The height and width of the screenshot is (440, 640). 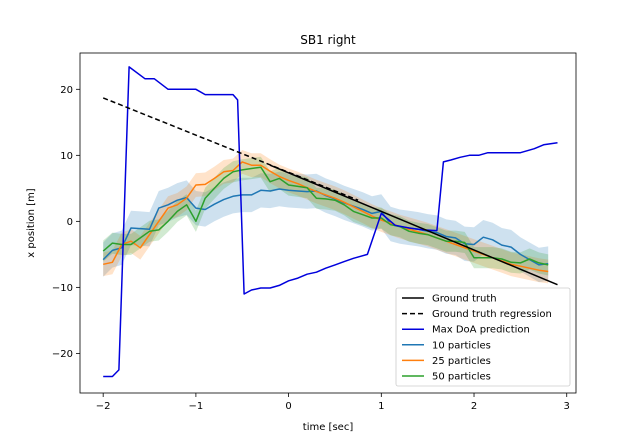 I want to click on x-tick-label: 0, so click(x=288, y=406).